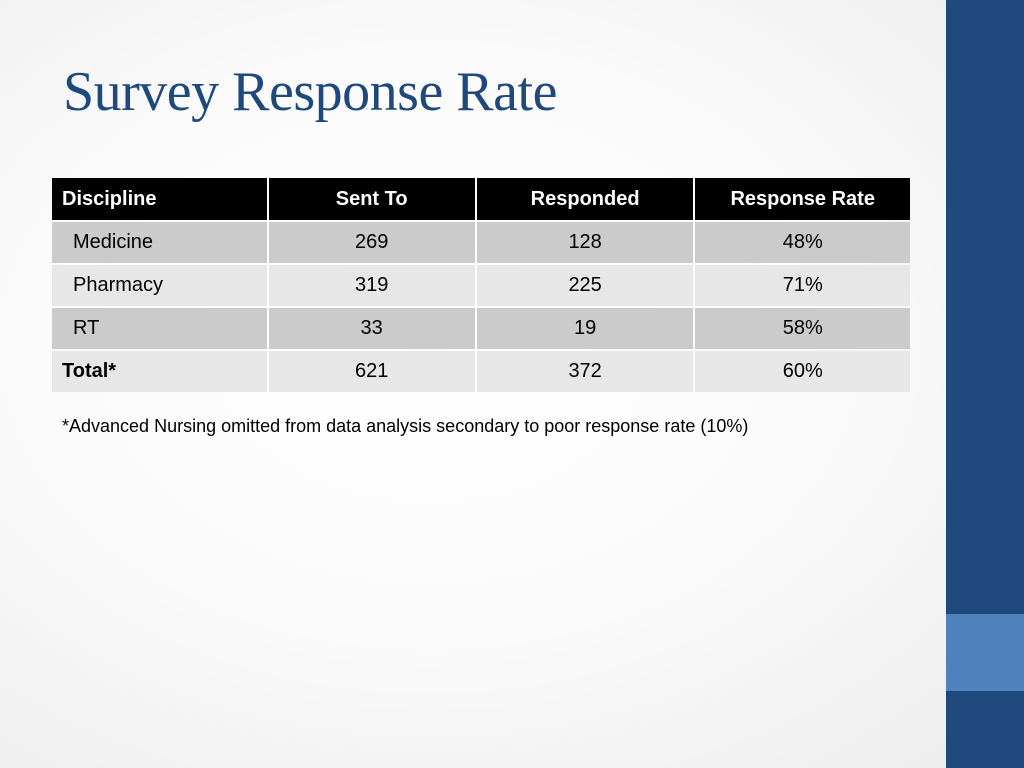 This screenshot has width=1024, height=768. I want to click on table-row: RT 33 19 58%, so click(481, 328).